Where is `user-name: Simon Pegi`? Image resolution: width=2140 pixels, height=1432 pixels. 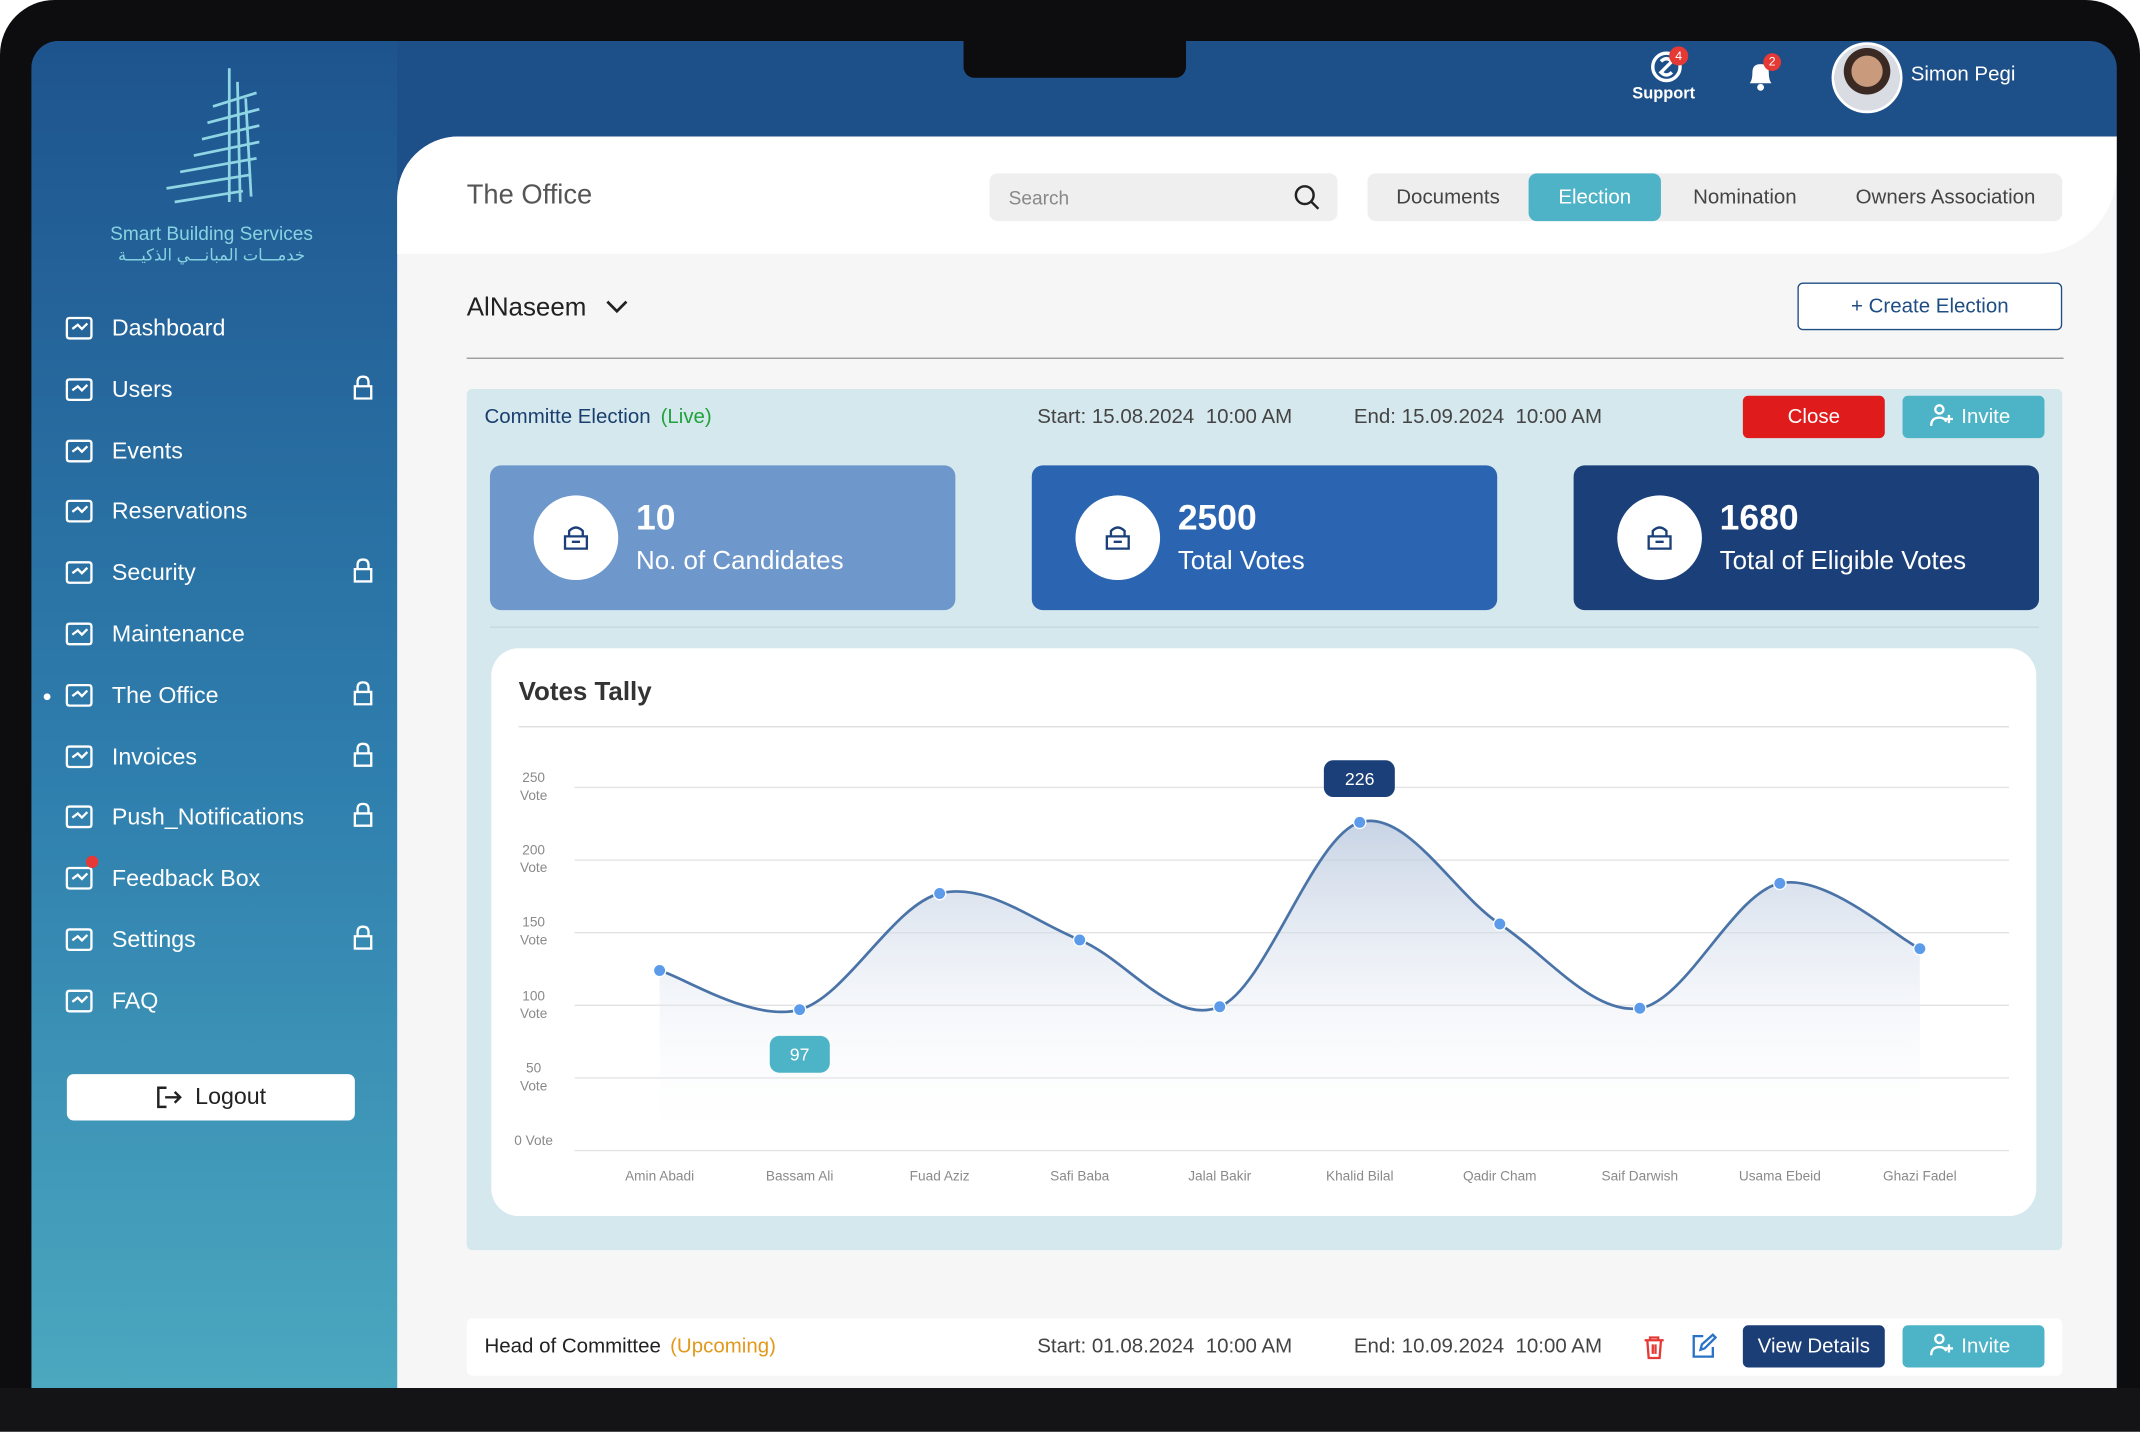
user-name: Simon Pegi is located at coordinates (1963, 74).